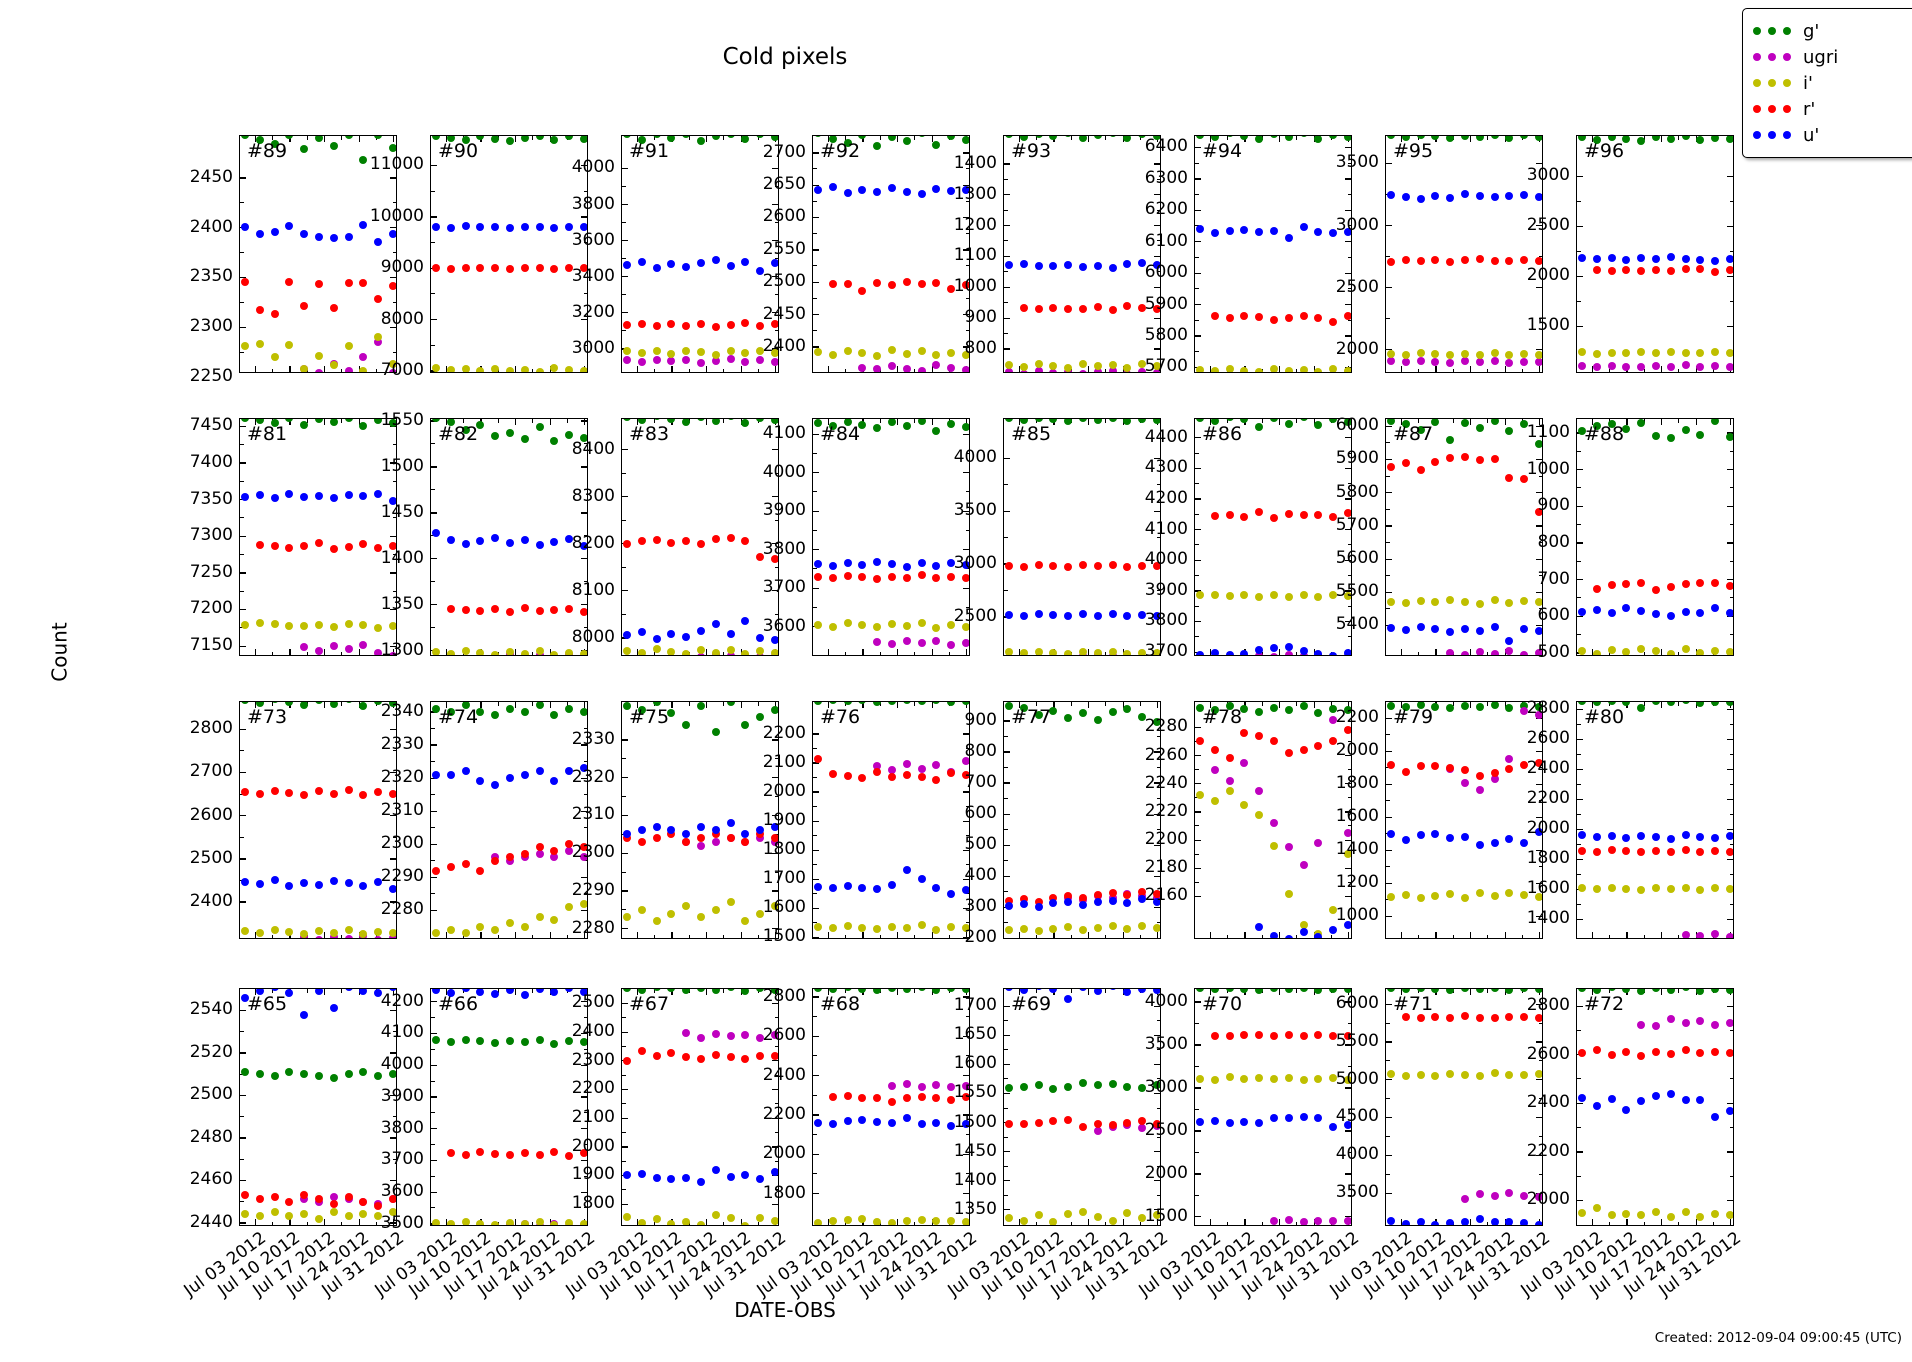 The width and height of the screenshot is (1912, 1362). I want to click on y-tick-label: 2330, so click(593, 738).